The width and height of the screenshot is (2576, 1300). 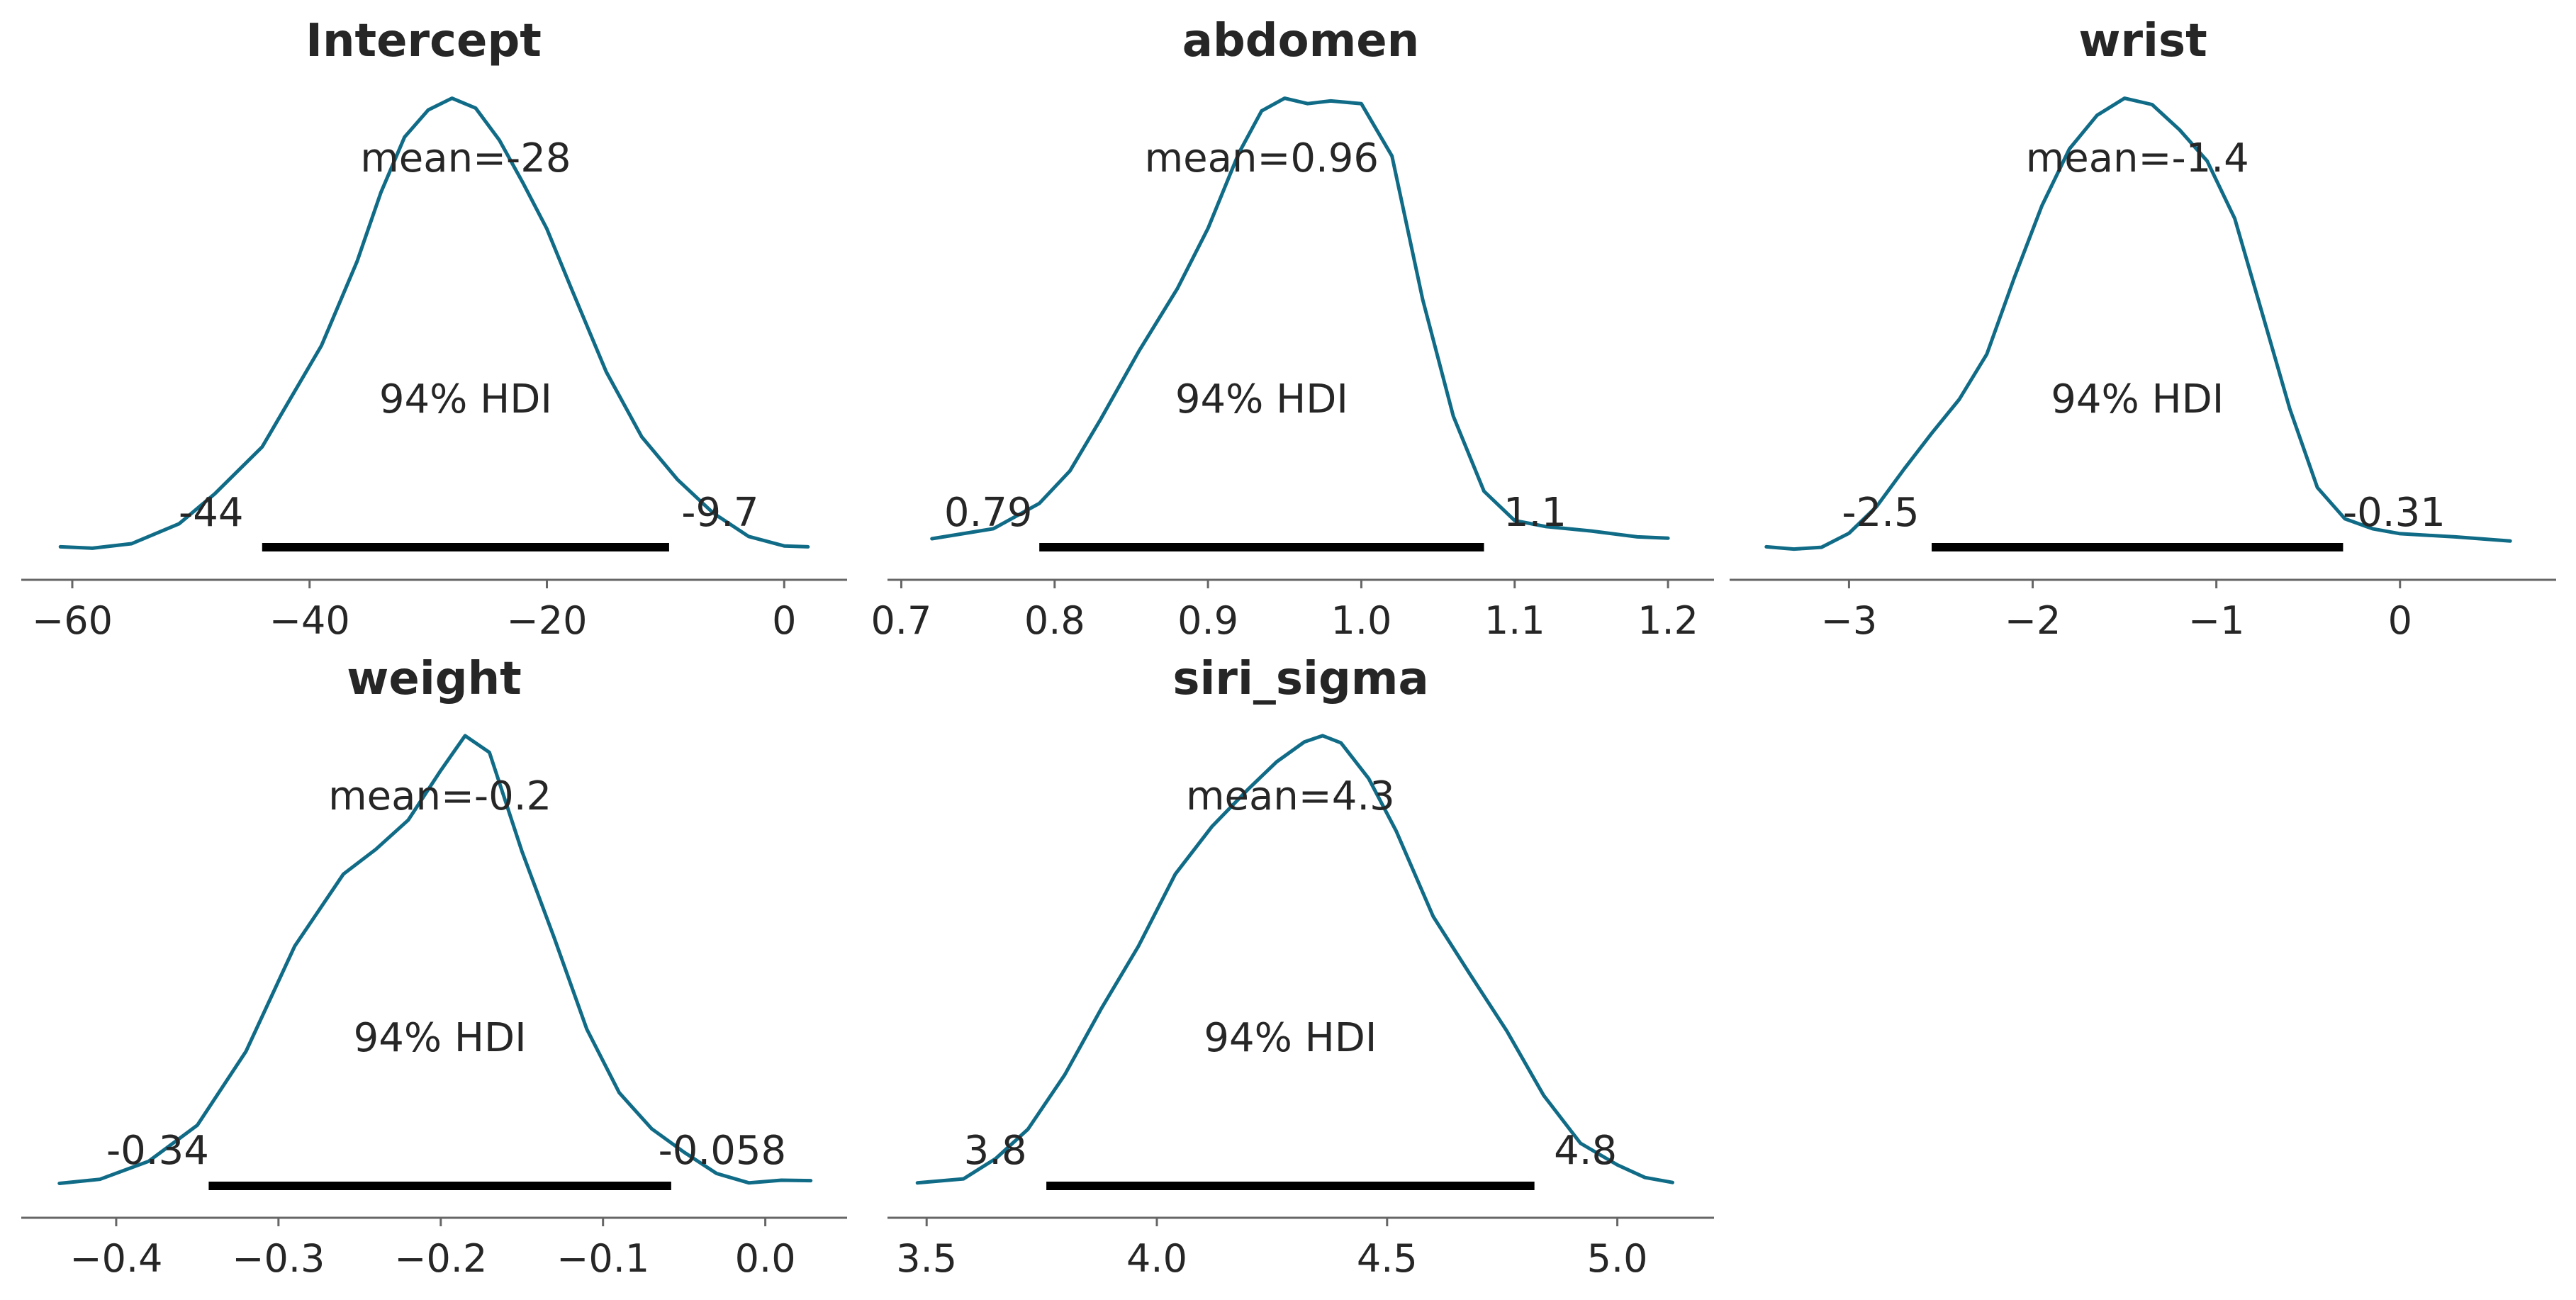 What do you see at coordinates (2394, 513) in the screenshot?
I see `hdi-high-label: -0.31` at bounding box center [2394, 513].